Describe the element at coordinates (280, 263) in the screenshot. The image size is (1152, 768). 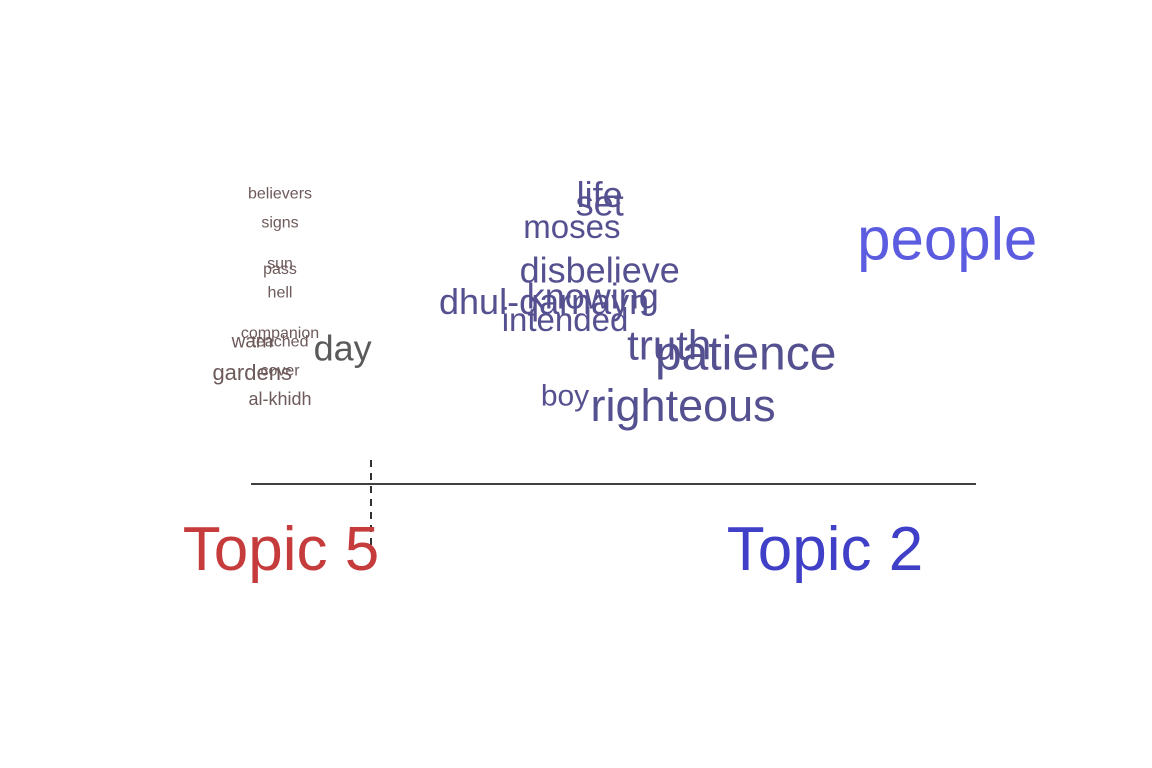
I see `word-label-sun: sun` at that location.